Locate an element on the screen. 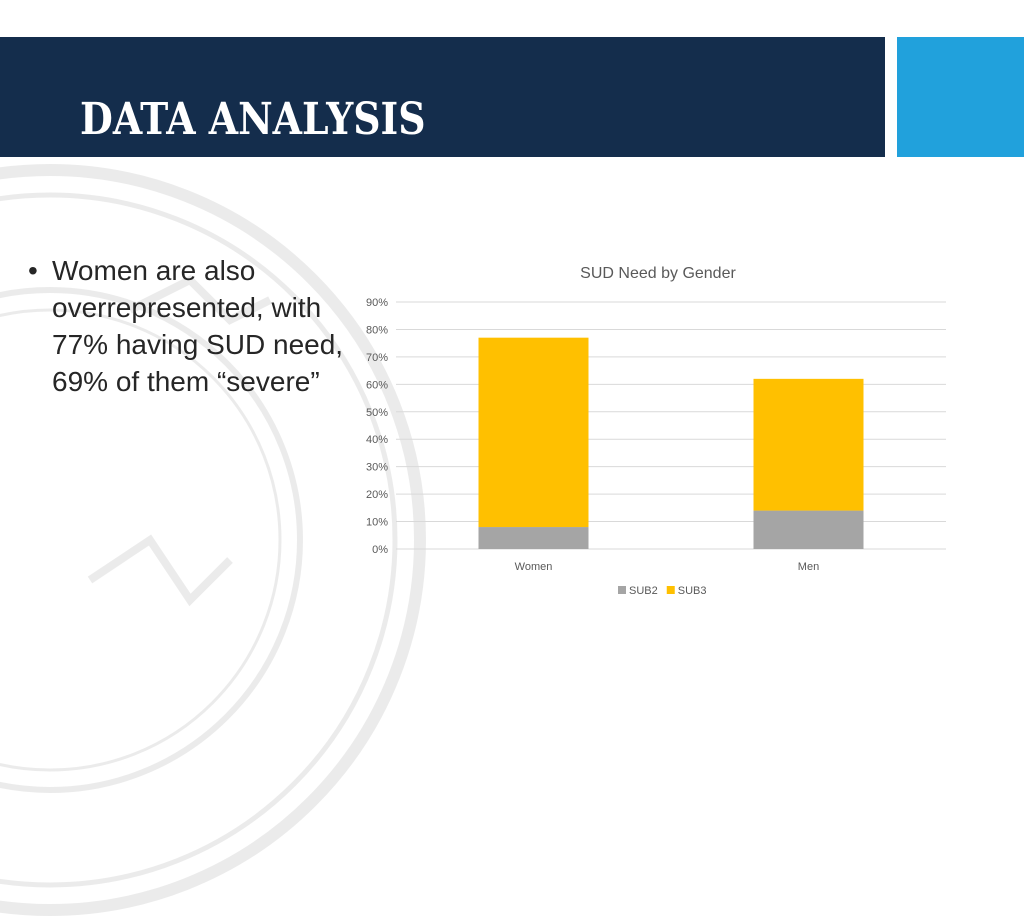 The image size is (1024, 920). y-tick-label: 0% is located at coordinates (380, 550).